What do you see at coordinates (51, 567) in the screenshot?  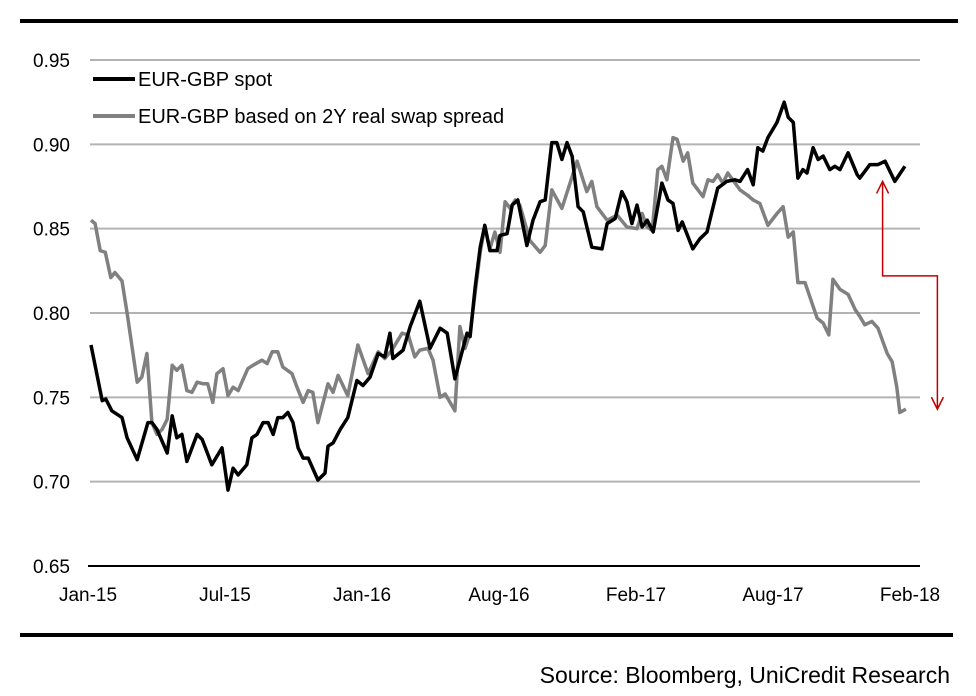 I see `y-tick-label: 0.65` at bounding box center [51, 567].